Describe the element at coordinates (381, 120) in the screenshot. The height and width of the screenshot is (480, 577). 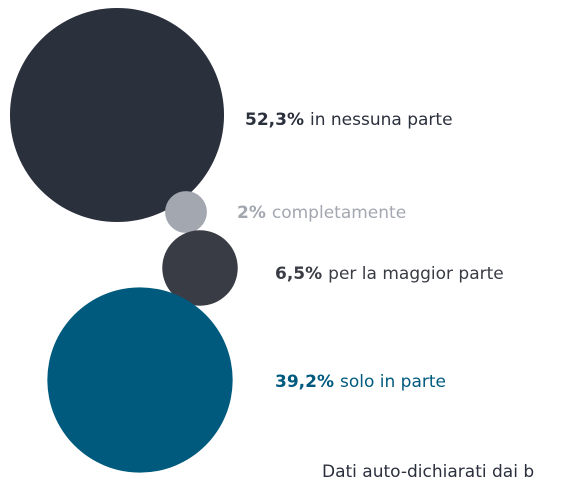
I see `category-label: in nessuna parte` at that location.